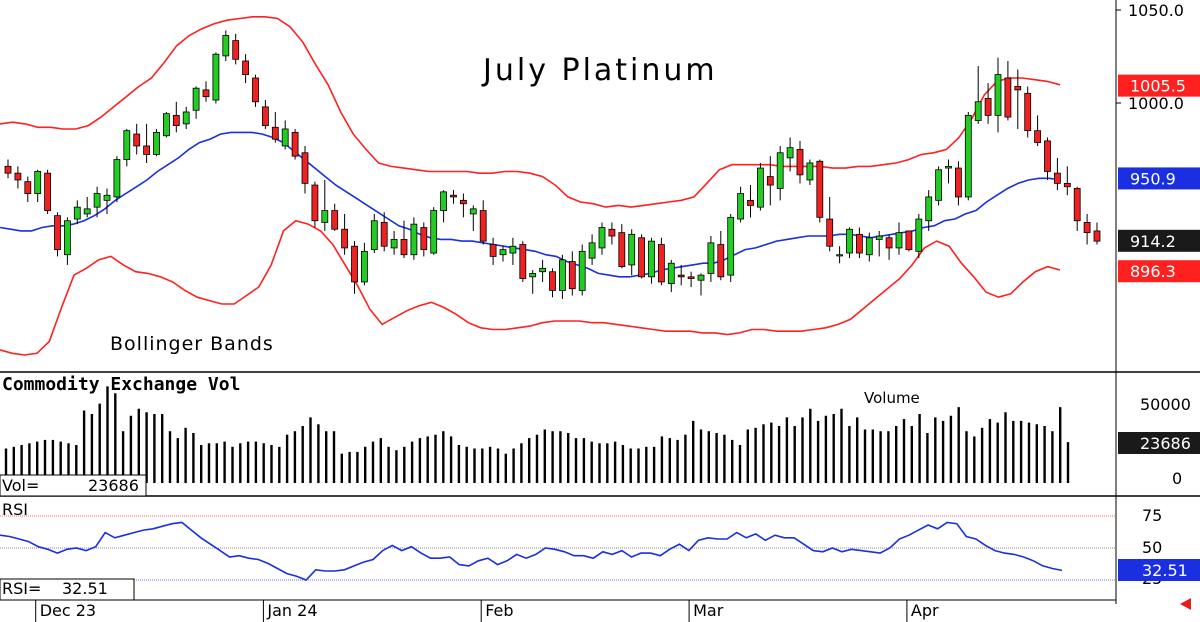 The image size is (1200, 622). I want to click on rsi-readout-value: 32.51, so click(85, 588).